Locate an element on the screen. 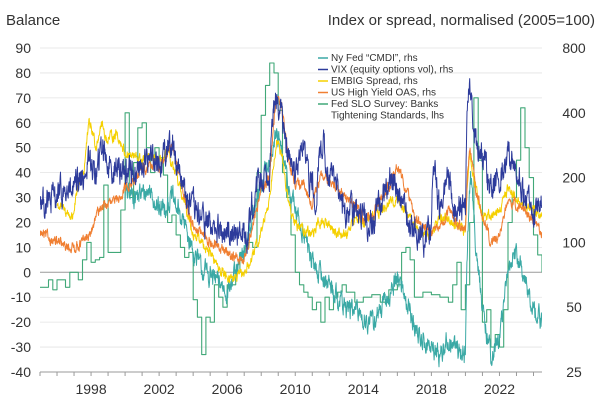 Image resolution: width=601 pixels, height=413 pixels. right-axis-title: Index or spread, normalised (2005=100) is located at coordinates (461, 20).